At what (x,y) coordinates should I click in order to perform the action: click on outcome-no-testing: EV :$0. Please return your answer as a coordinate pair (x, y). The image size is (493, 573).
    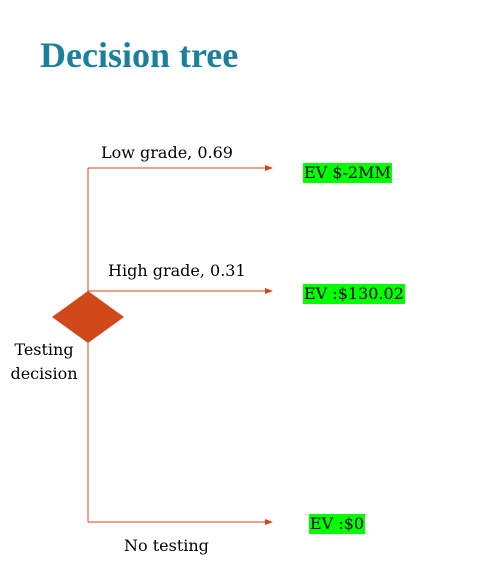
    Looking at the image, I should click on (337, 524).